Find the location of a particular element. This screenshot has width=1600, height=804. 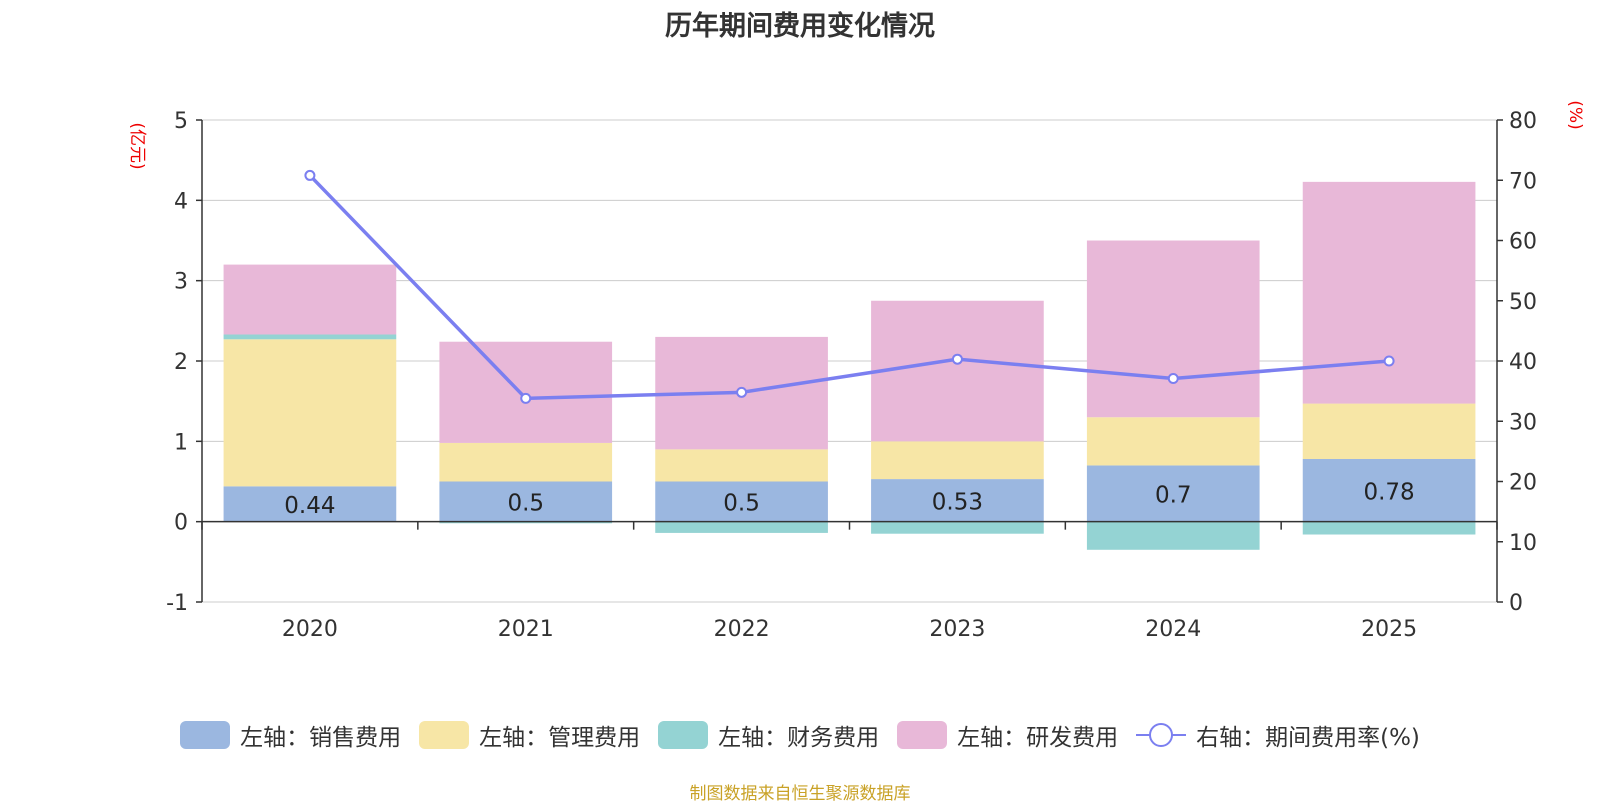

left-tick-label: -1 is located at coordinates (177, 603).